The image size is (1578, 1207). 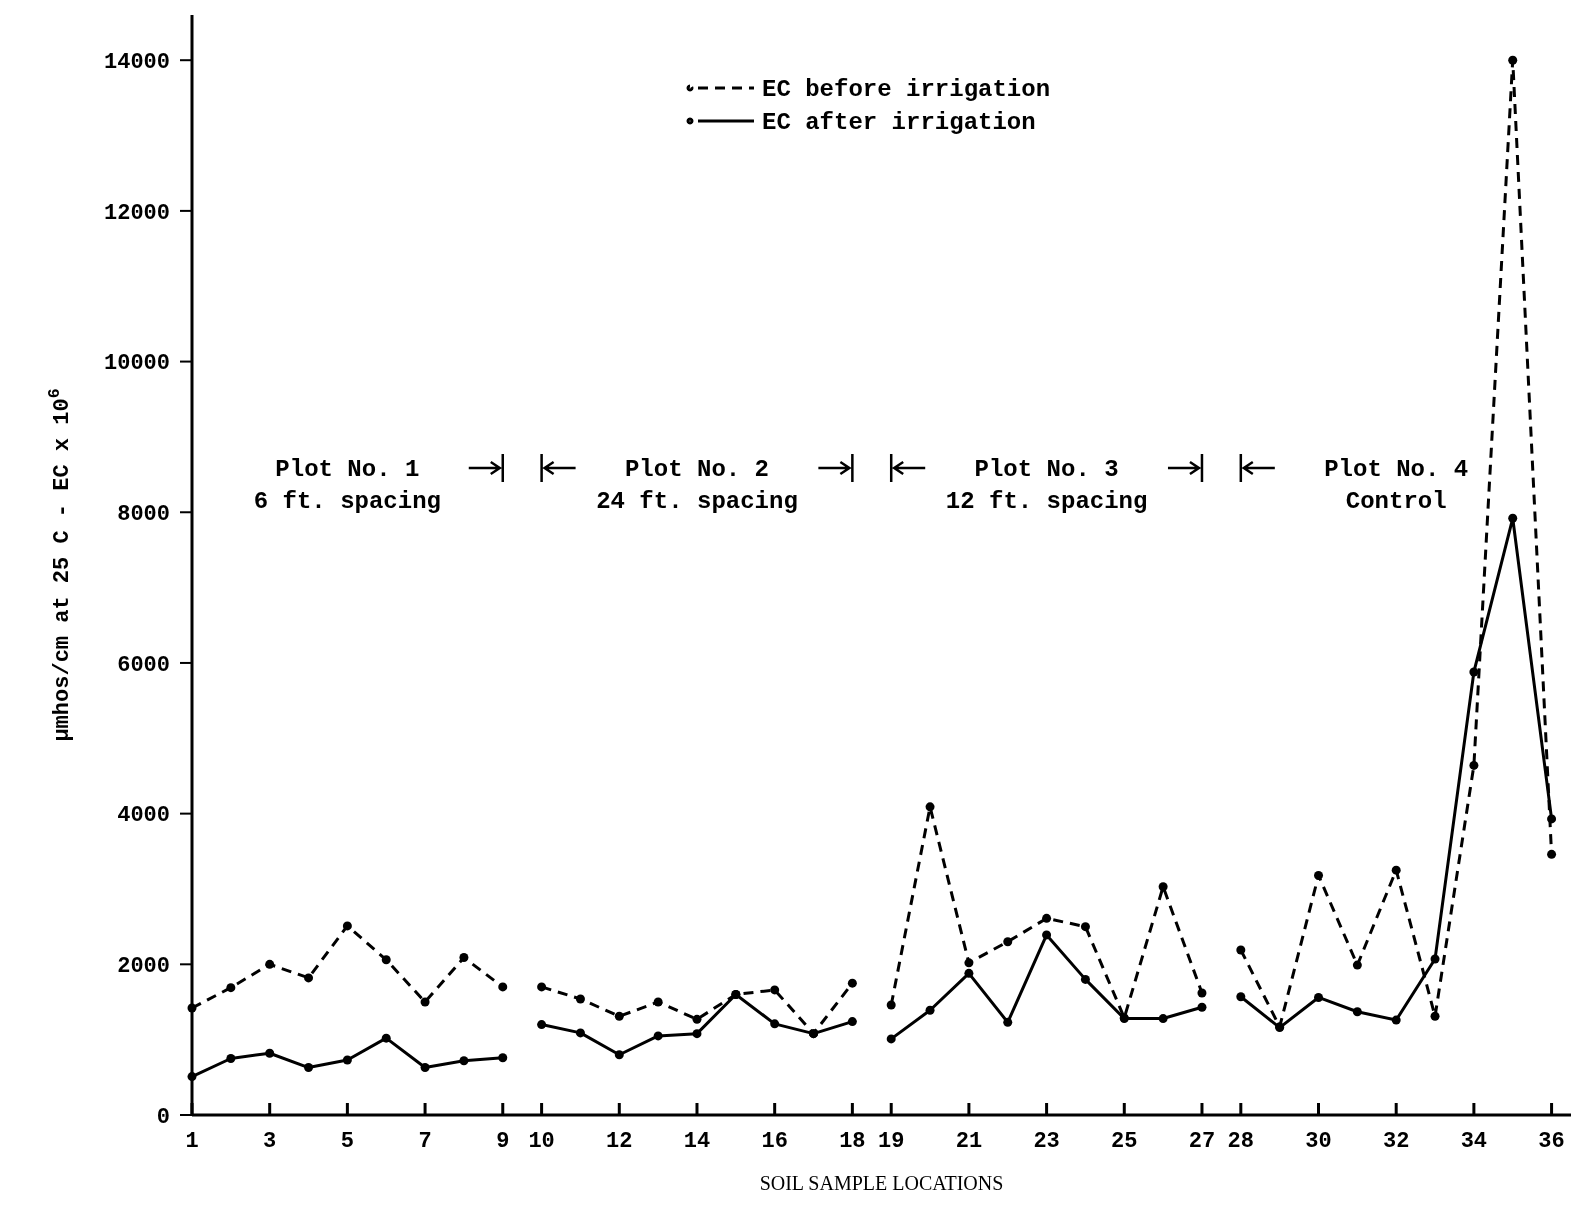 What do you see at coordinates (347, 1141) in the screenshot?
I see `x-tick-label: 5` at bounding box center [347, 1141].